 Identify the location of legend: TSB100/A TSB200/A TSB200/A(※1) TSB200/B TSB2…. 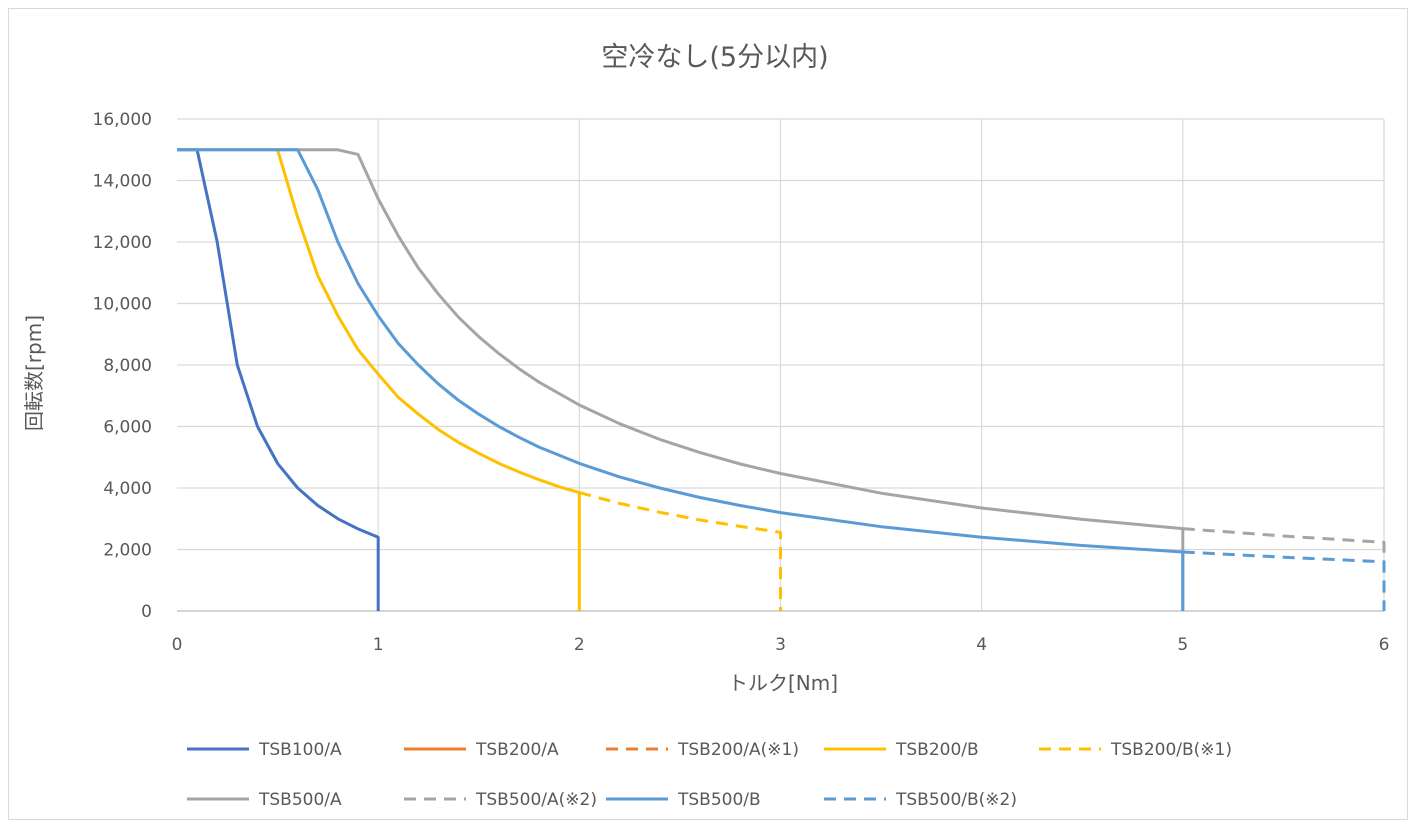
(709, 775).